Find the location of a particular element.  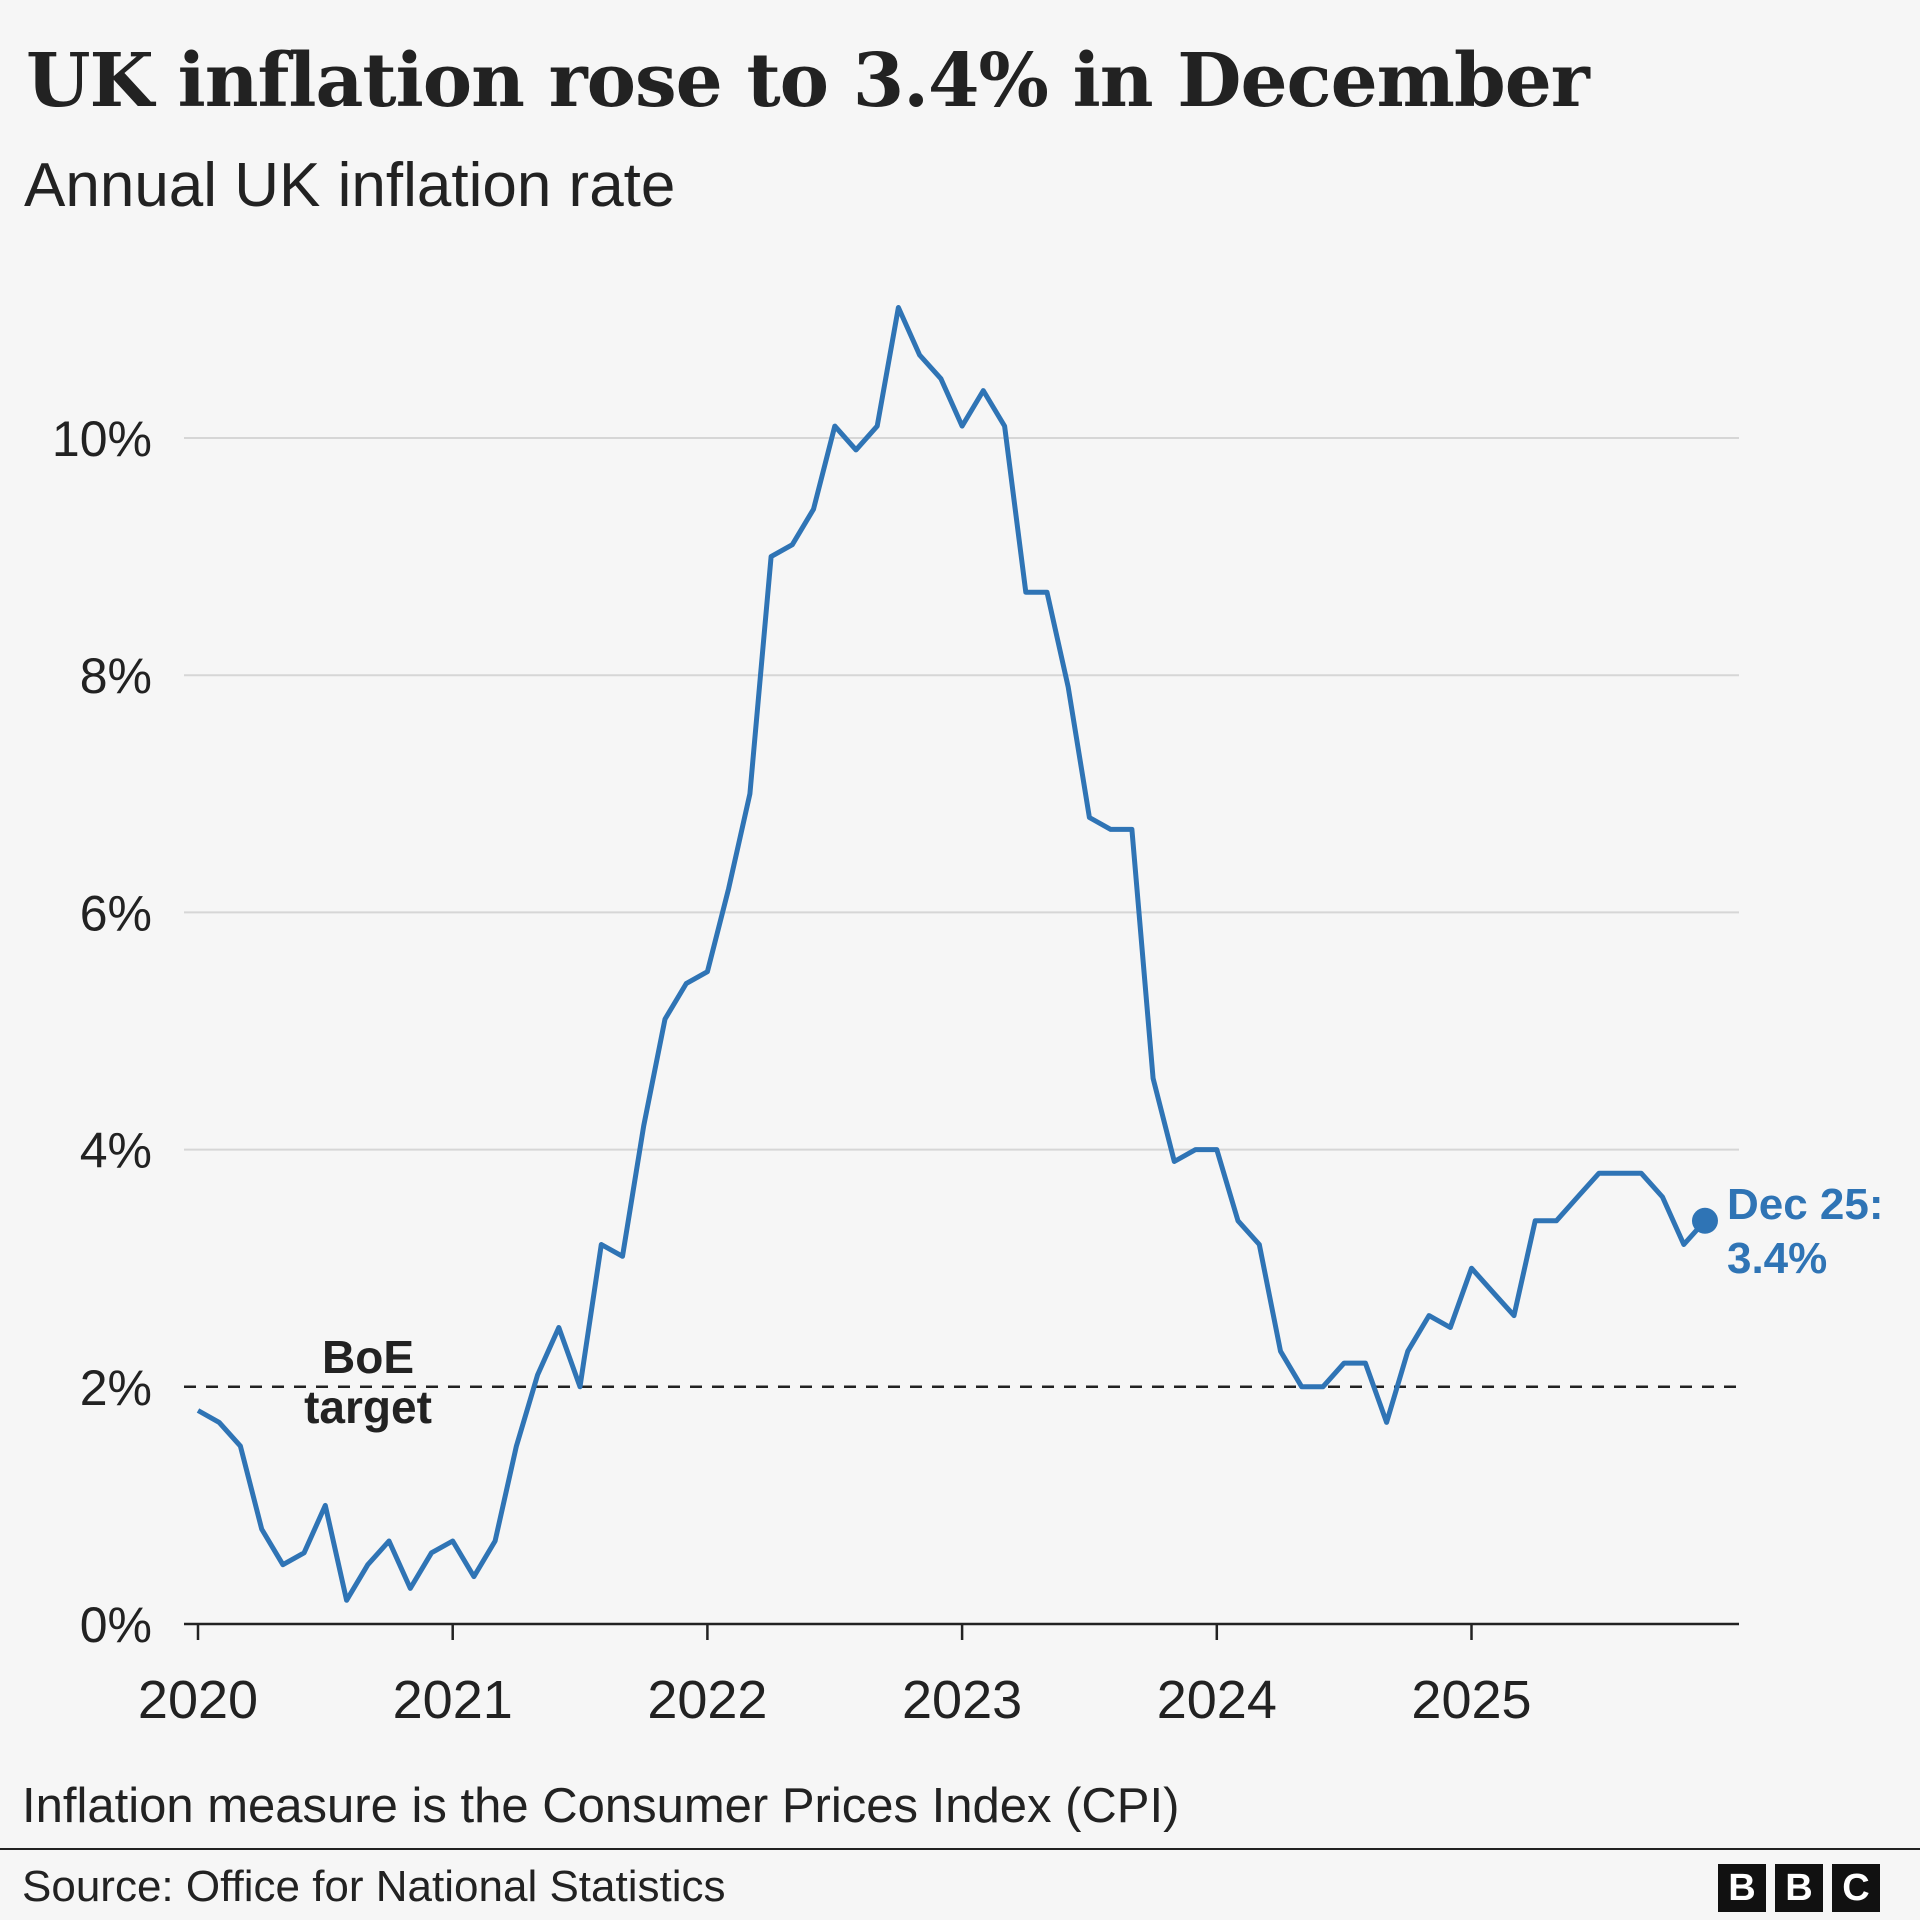

bbc-logo: B B C is located at coordinates (1799, 1888).